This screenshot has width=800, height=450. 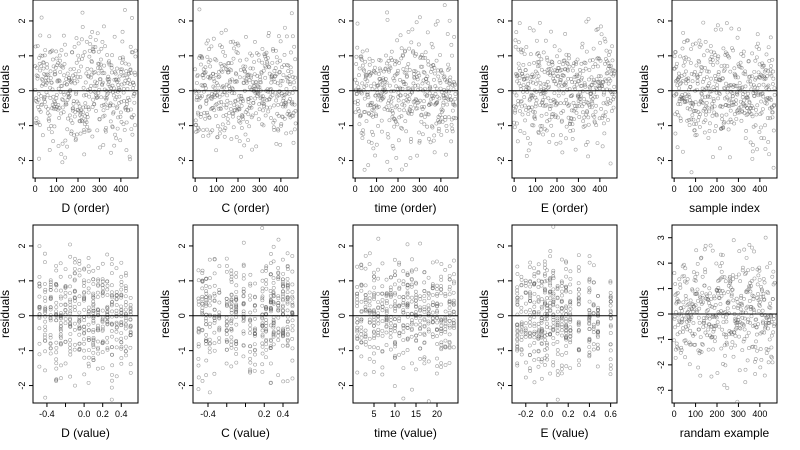 I want to click on x-tick-label: 20, so click(x=437, y=414).